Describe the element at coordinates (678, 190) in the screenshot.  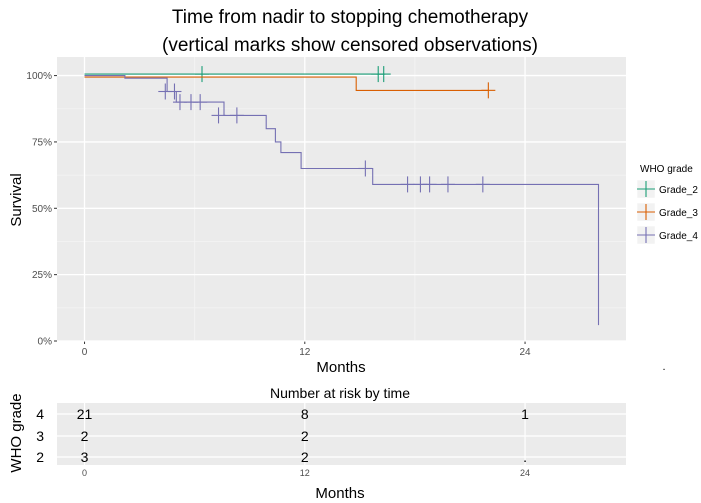
I see `legend-label: Grade_2` at that location.